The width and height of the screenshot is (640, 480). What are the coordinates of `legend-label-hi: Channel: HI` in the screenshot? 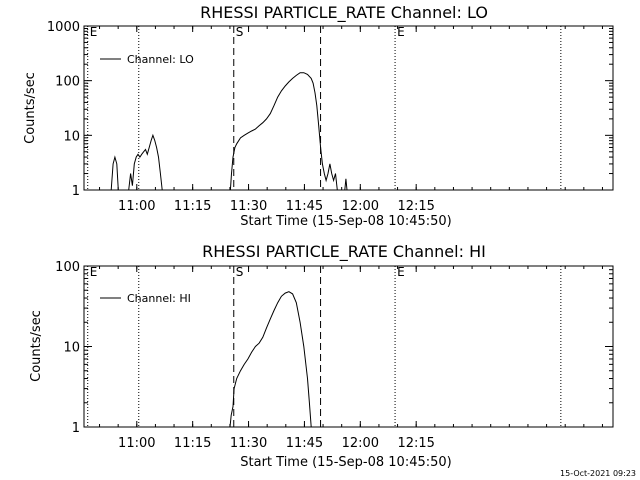 It's located at (159, 298).